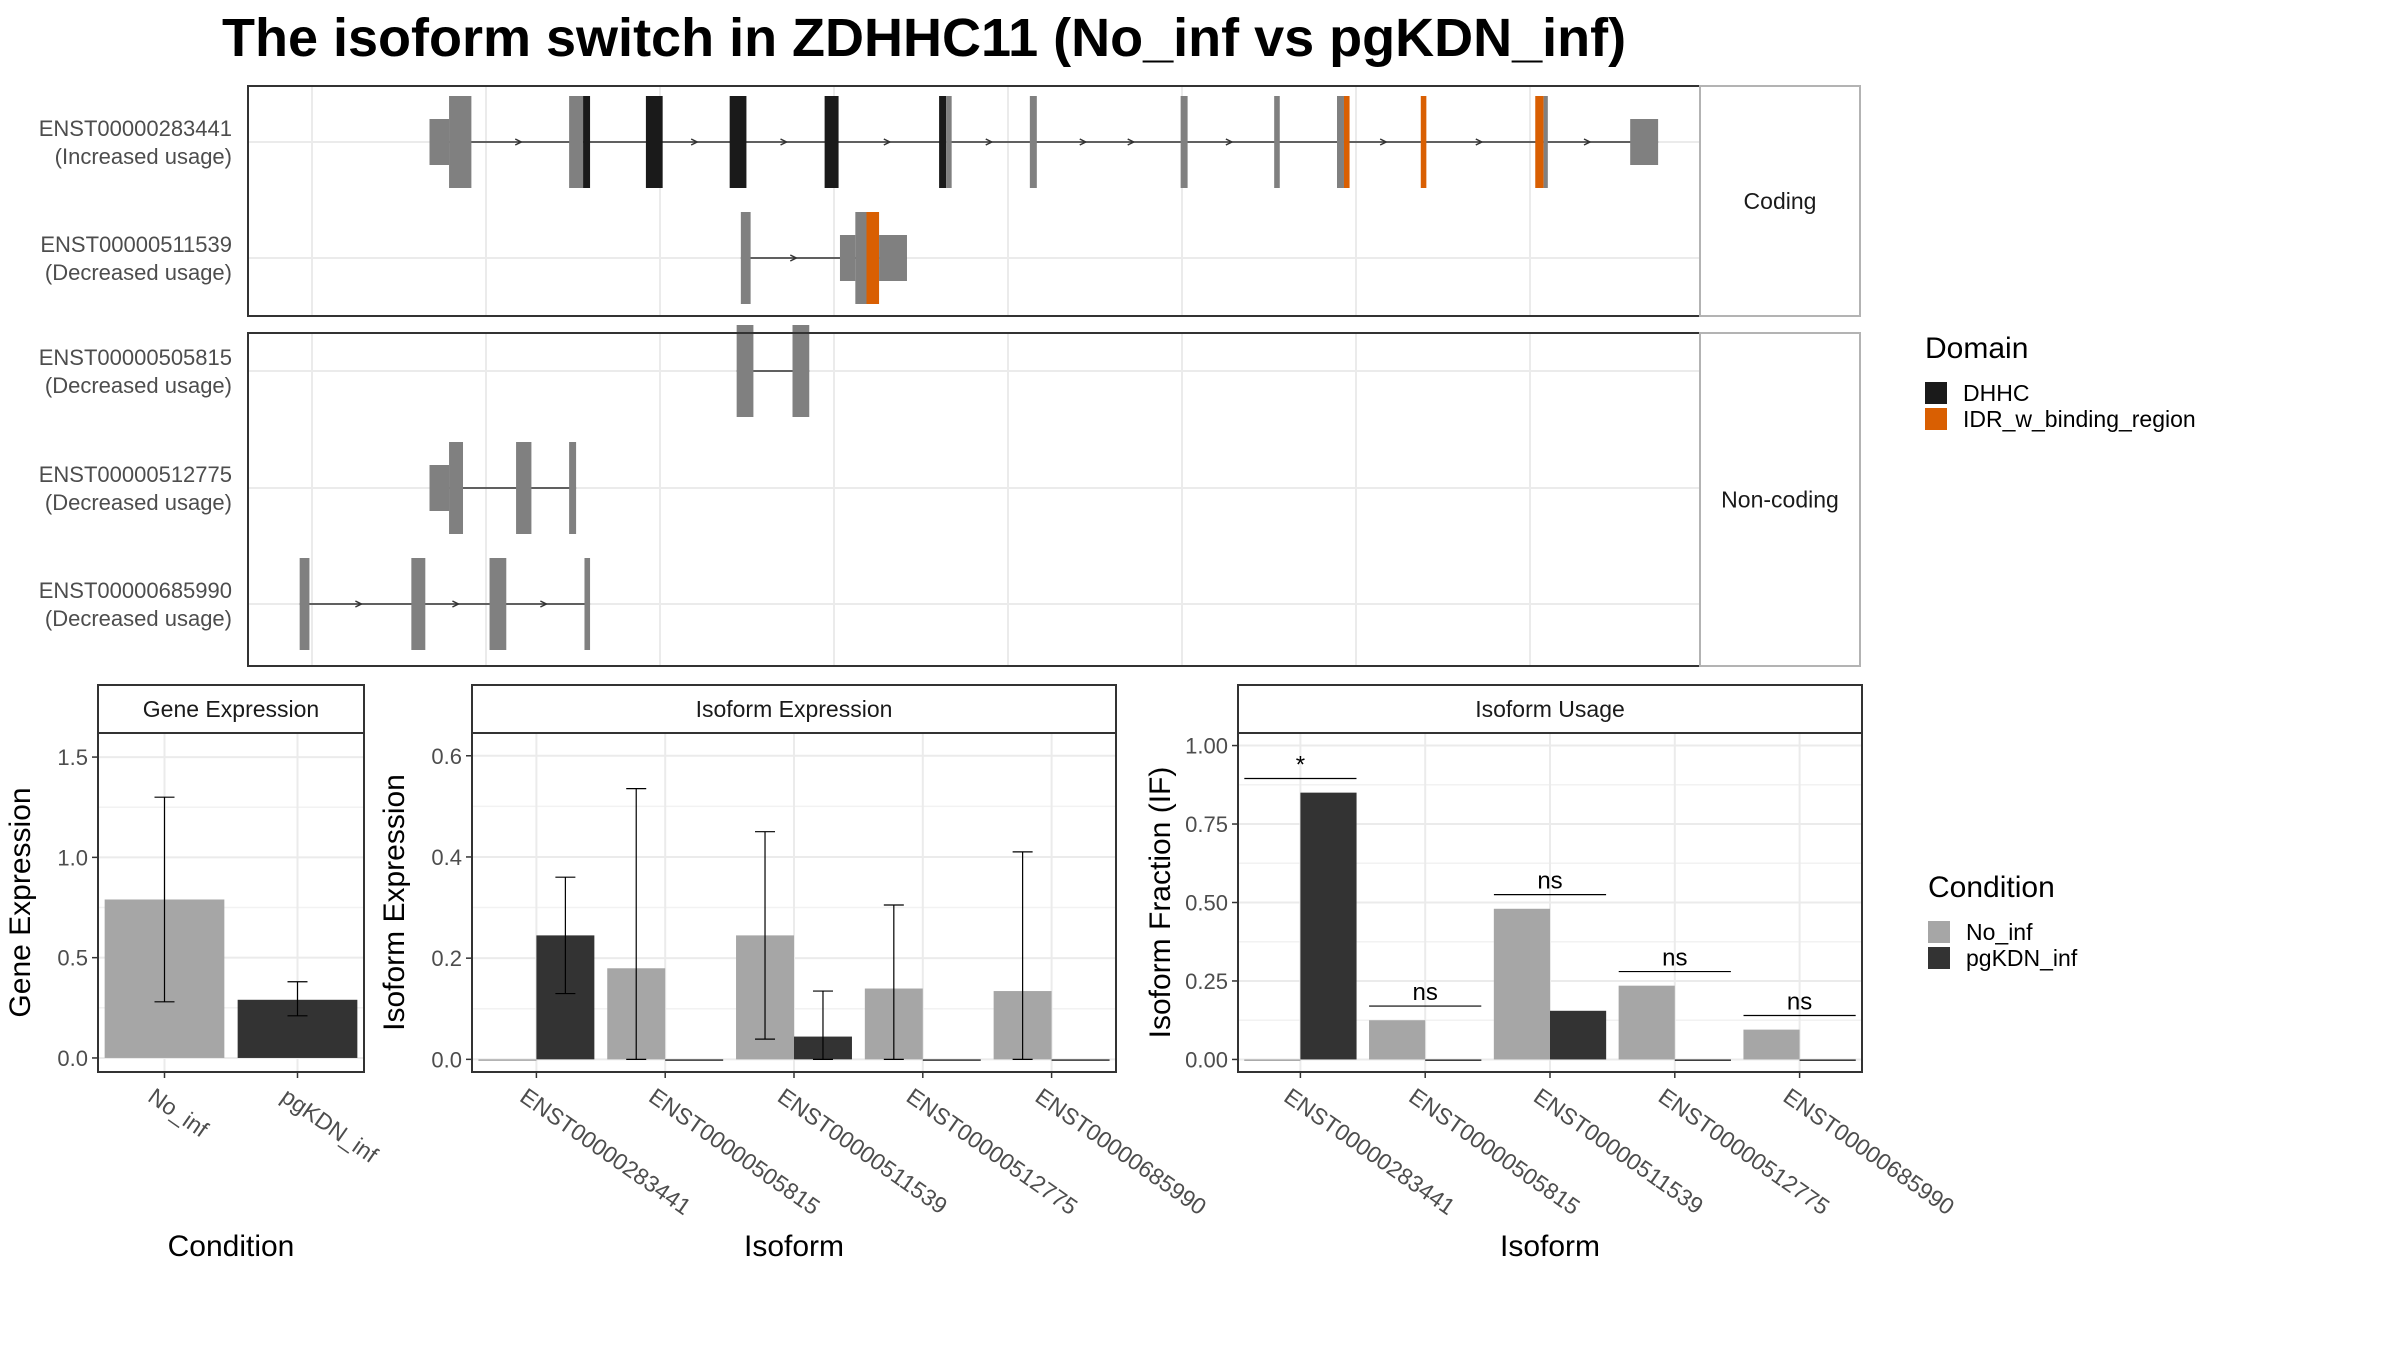 This screenshot has height=1350, width=2400. What do you see at coordinates (1206, 981) in the screenshot?
I see `y-tick-label: 0.25` at bounding box center [1206, 981].